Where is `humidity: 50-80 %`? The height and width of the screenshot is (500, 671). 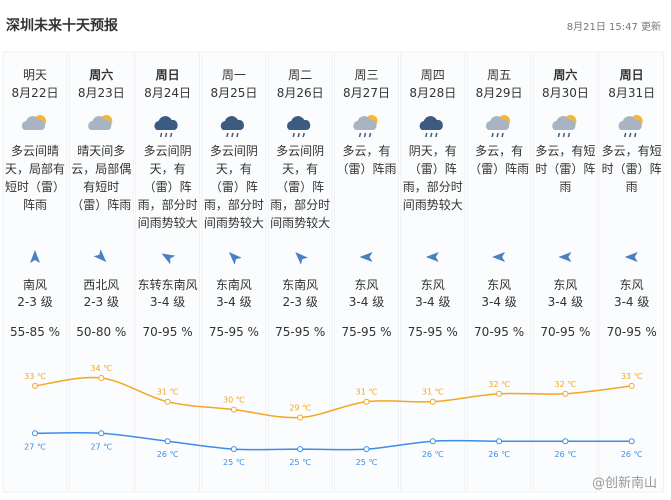 humidity: 50-80 % is located at coordinates (101, 332).